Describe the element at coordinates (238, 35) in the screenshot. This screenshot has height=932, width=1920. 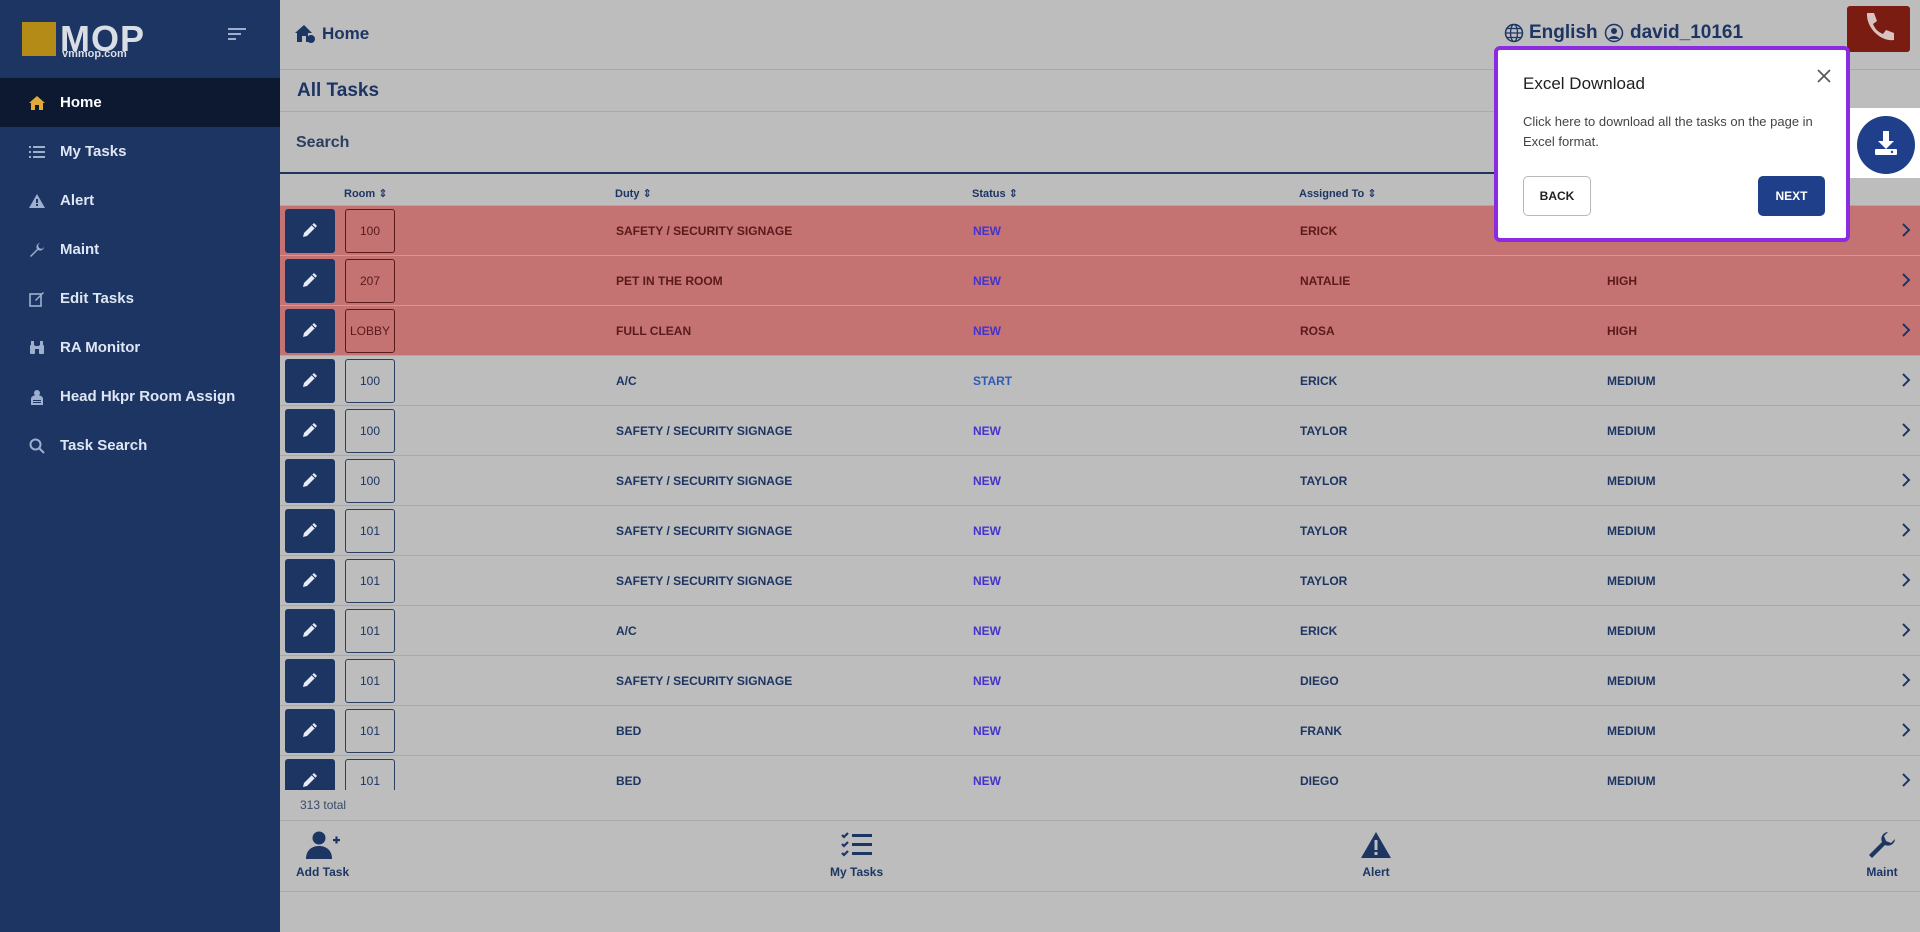
I see `menu-toggle-icon` at that location.